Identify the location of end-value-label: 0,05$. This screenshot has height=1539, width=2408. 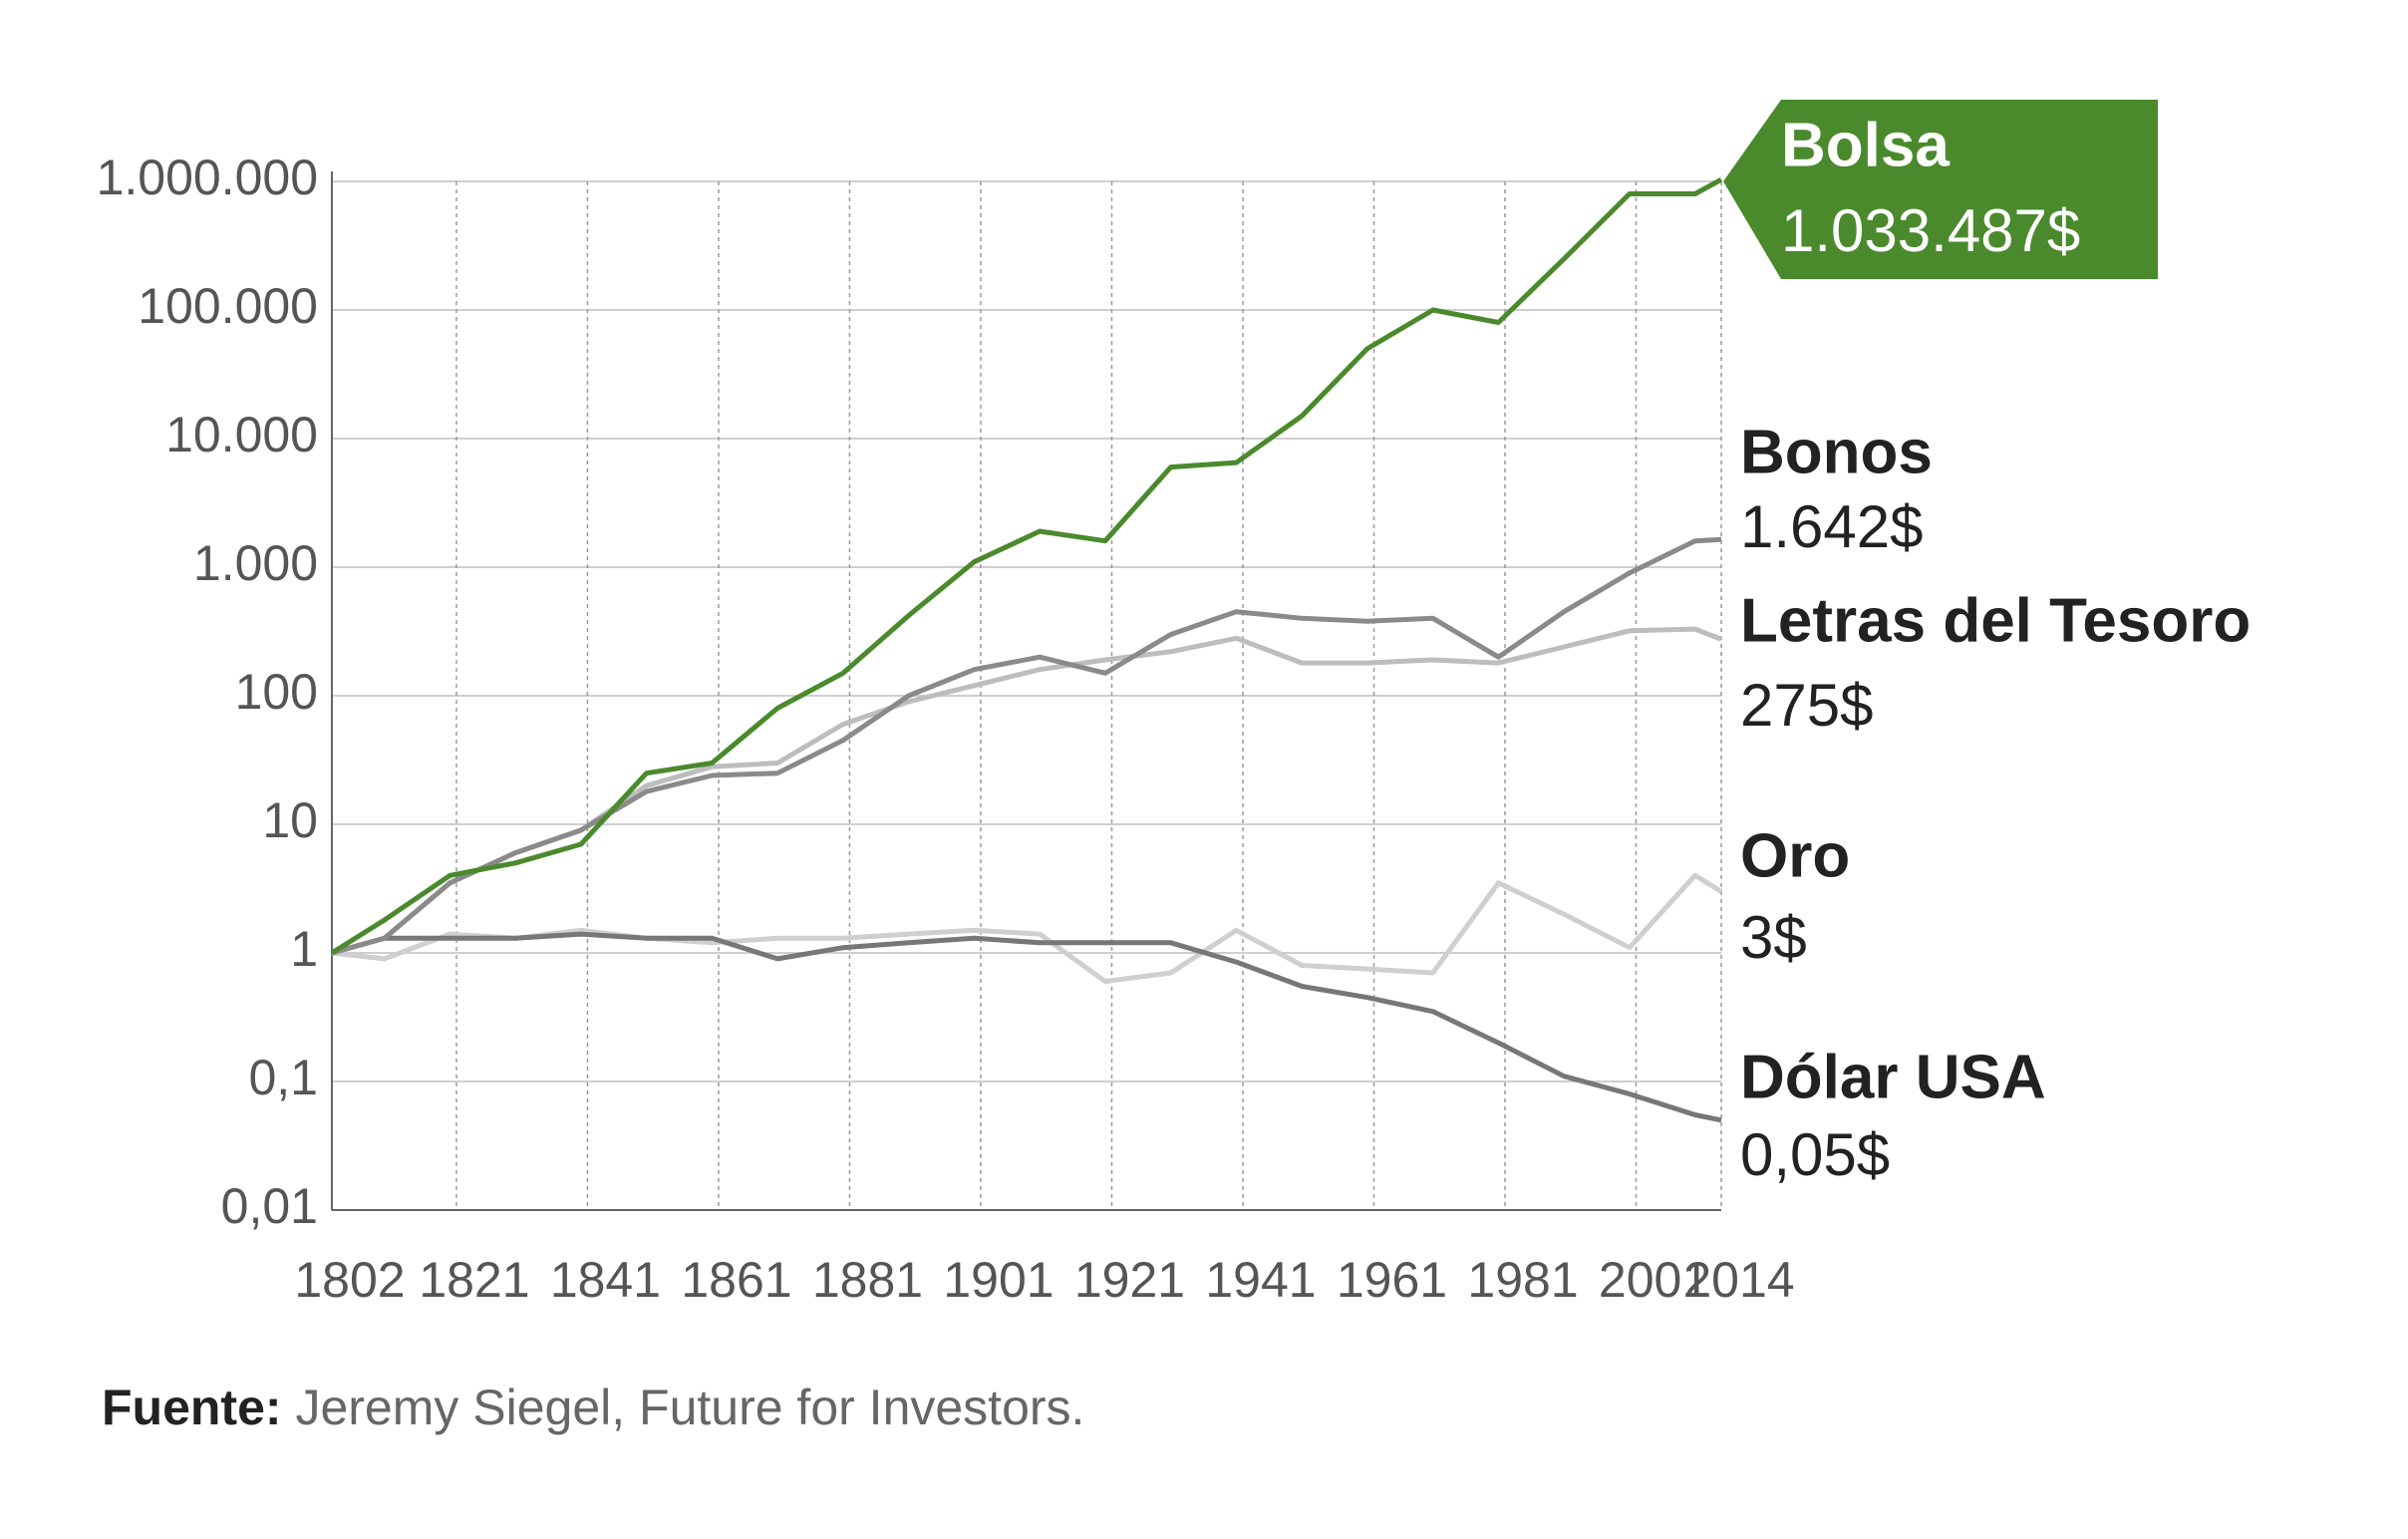
(1815, 1154).